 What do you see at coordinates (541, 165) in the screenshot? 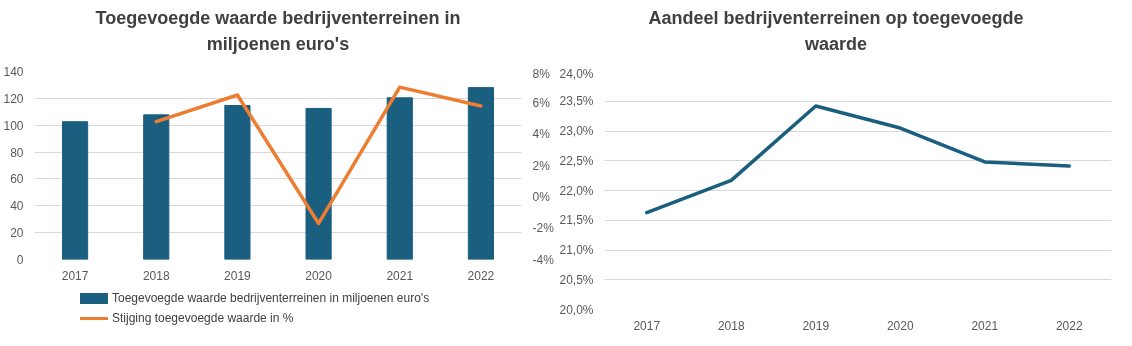
I see `y2-tick-label: 2%` at bounding box center [541, 165].